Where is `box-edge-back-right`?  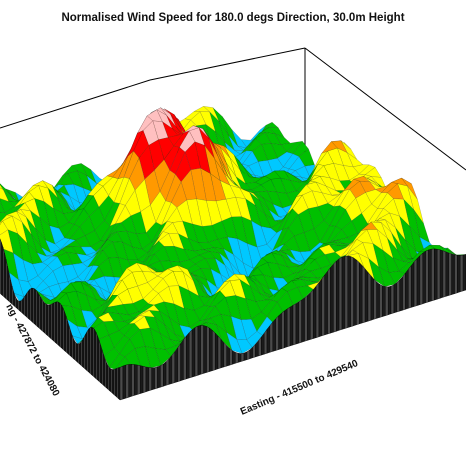 box-edge-back-right is located at coordinates (385, 109).